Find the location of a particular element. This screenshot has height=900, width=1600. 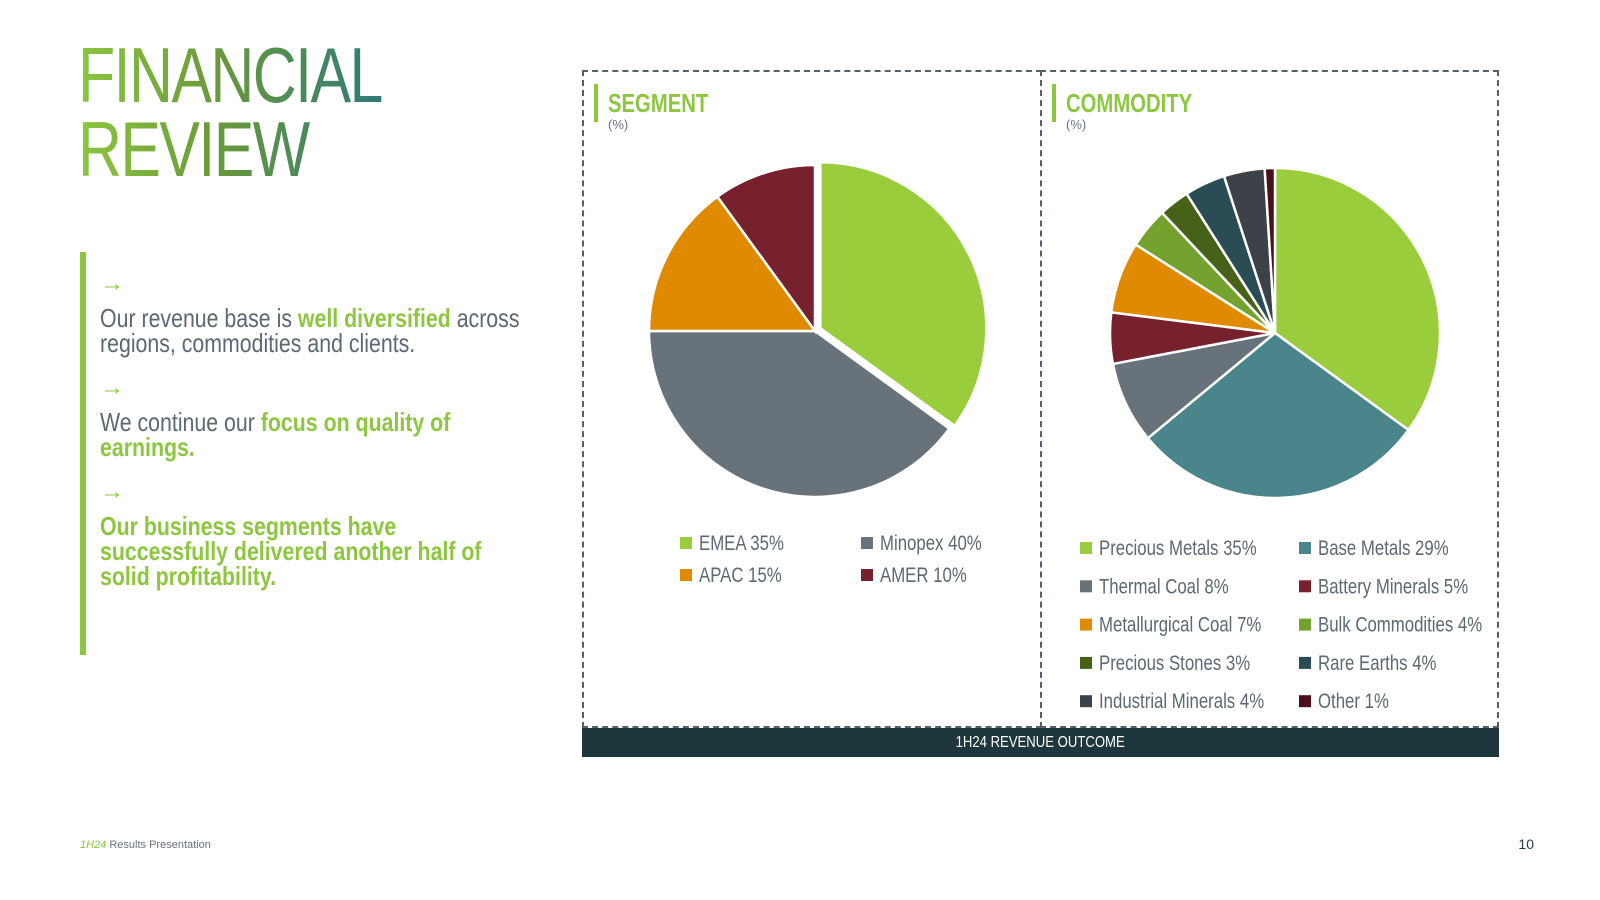

key-point-highlight: well diversified is located at coordinates (374, 318).